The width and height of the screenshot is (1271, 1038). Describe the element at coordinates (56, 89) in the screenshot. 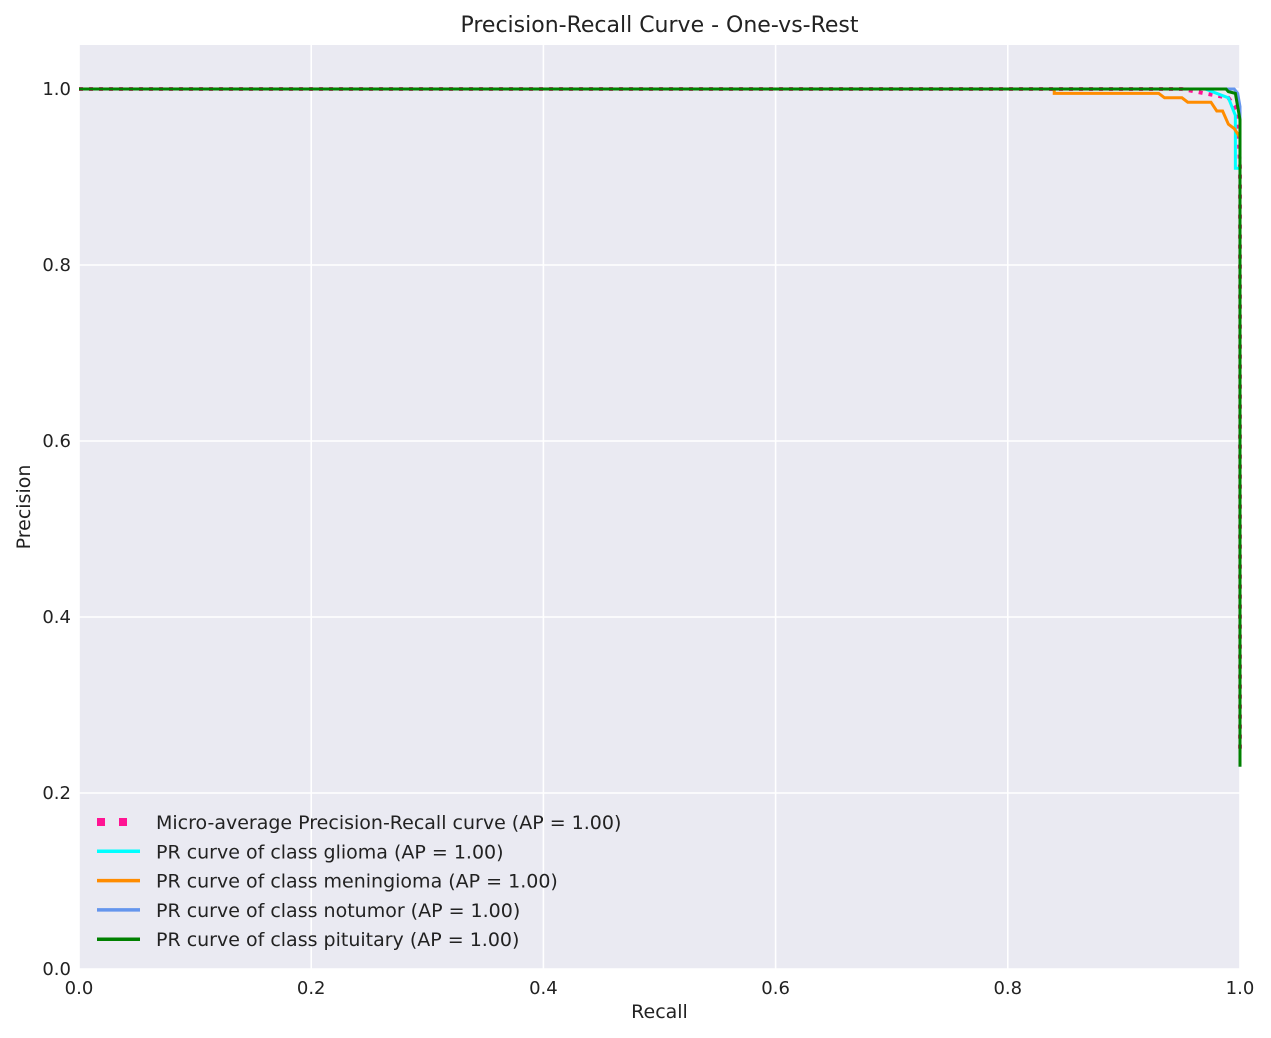

I see `y-tick-label: 1.0` at that location.